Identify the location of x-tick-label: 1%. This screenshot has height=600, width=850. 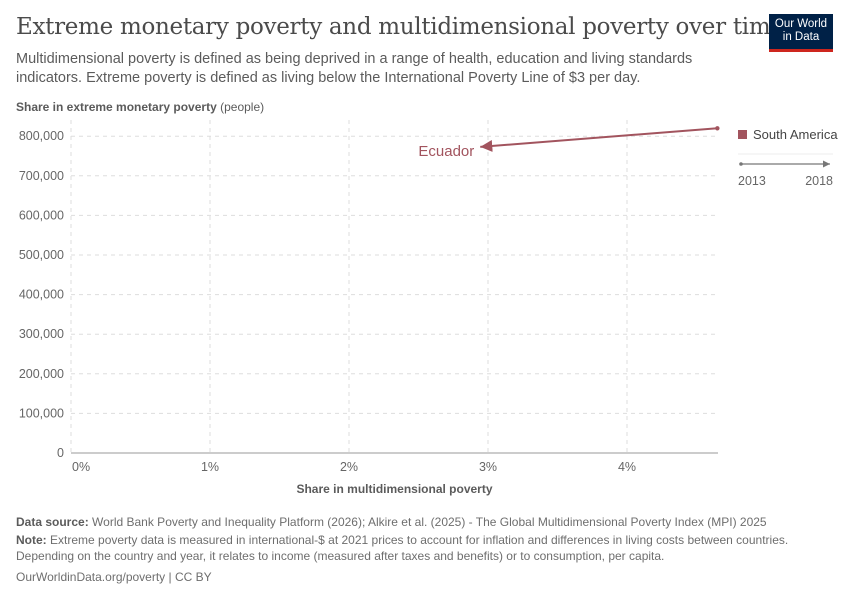
(210, 467).